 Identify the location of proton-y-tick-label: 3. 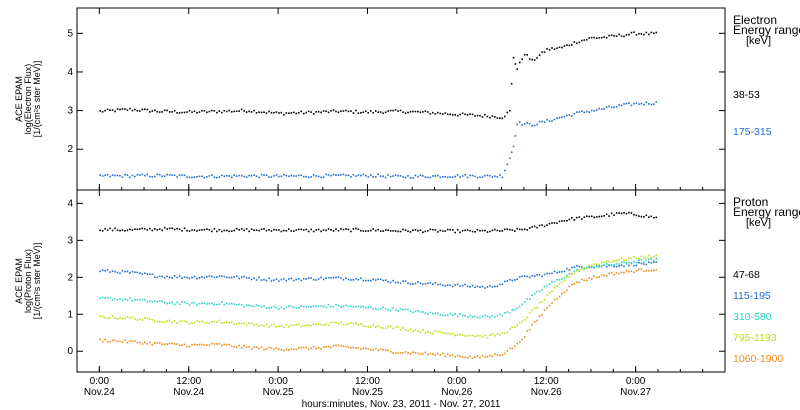
(70, 240).